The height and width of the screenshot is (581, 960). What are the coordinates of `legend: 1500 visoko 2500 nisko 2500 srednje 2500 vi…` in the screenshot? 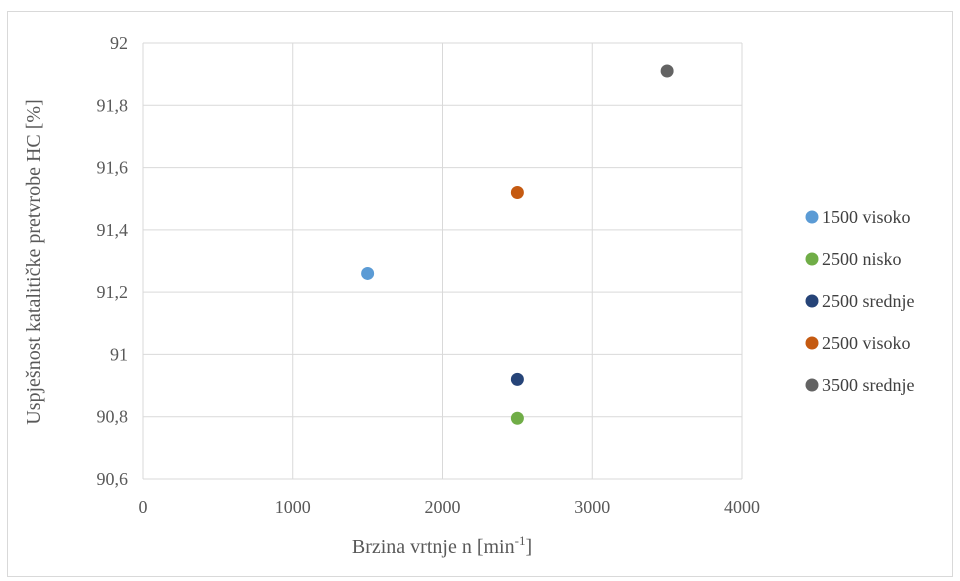 It's located at (859, 301).